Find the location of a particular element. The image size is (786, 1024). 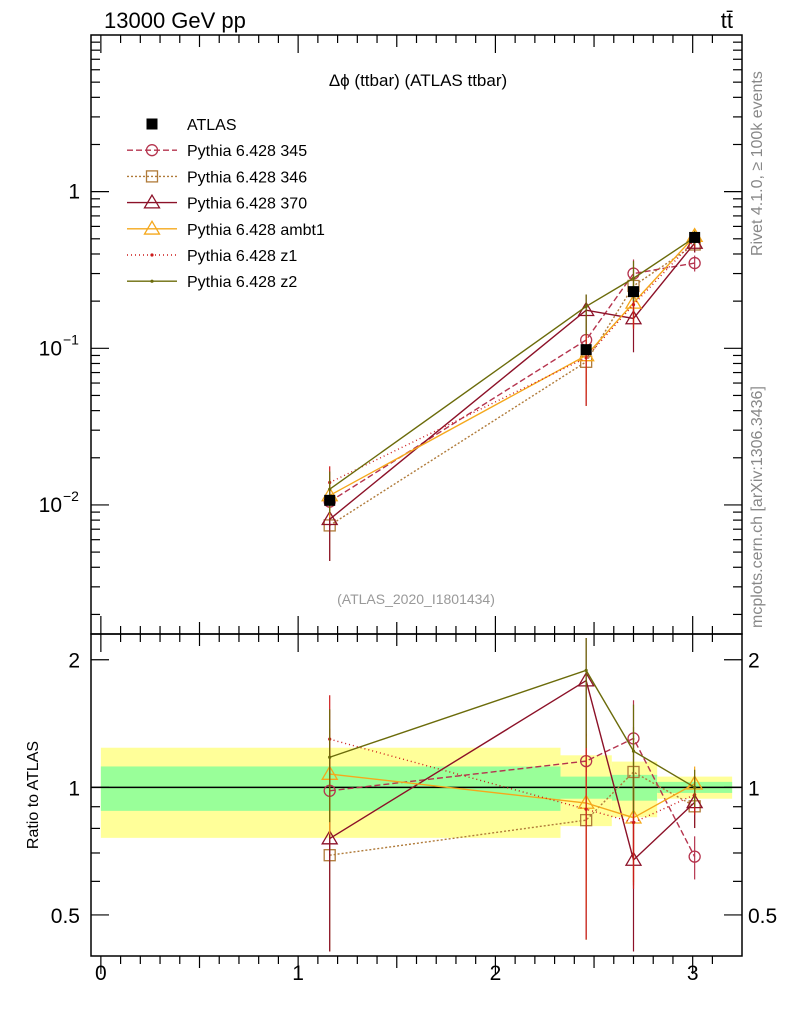

y-tick-exponent: −1 is located at coordinates (71, 339).